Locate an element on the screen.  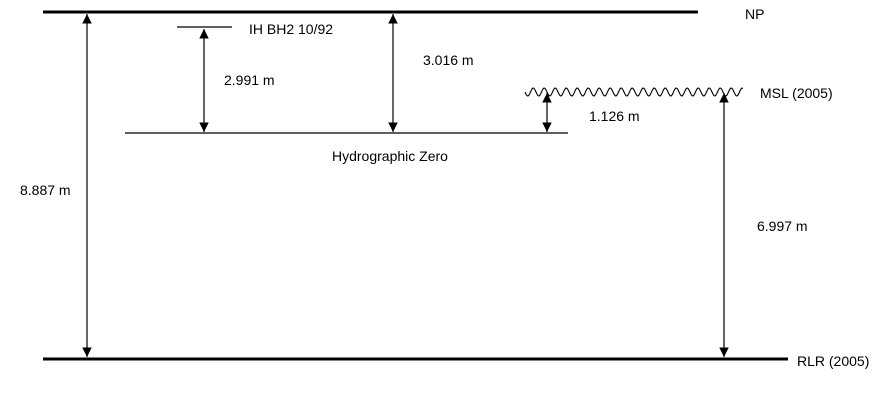
hz-to-msl-value: 1.126 m is located at coordinates (614, 116).